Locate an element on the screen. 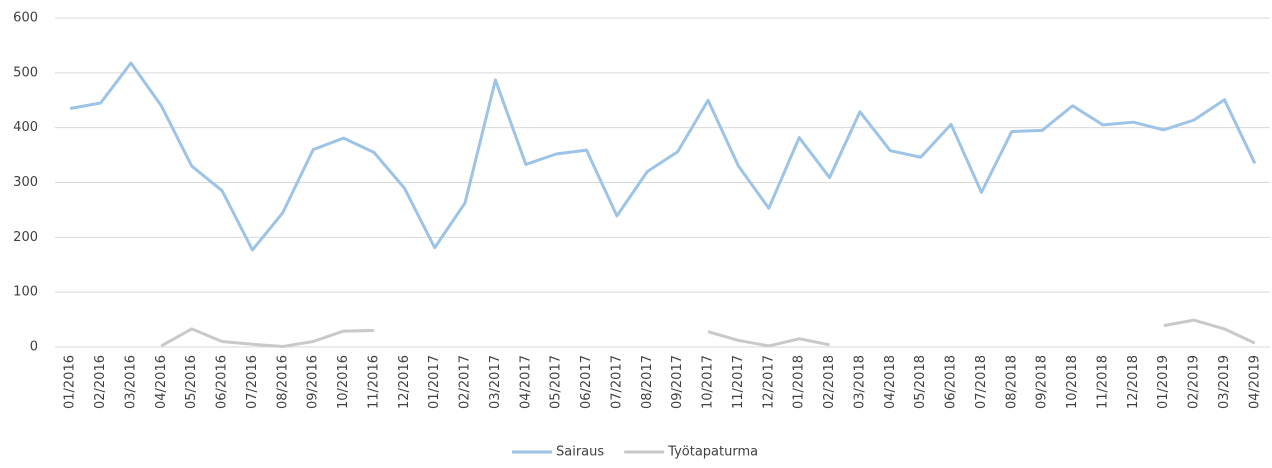  y-tick-label: 300 is located at coordinates (25, 182).